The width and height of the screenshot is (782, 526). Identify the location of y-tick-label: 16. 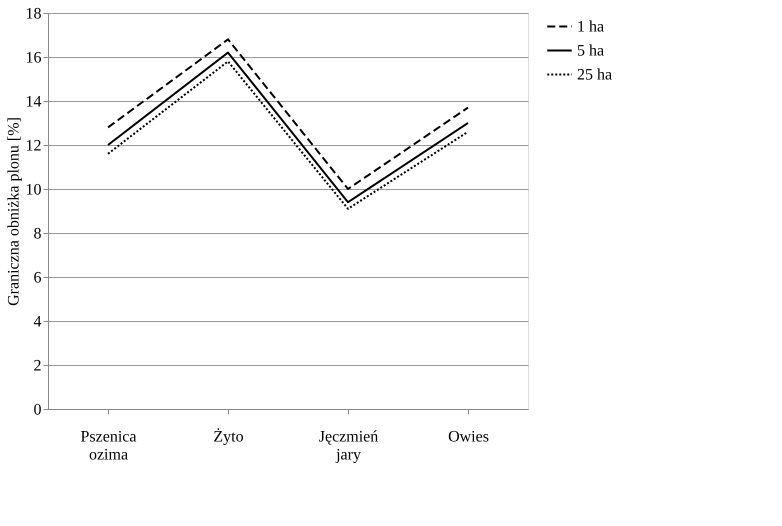
(34, 58).